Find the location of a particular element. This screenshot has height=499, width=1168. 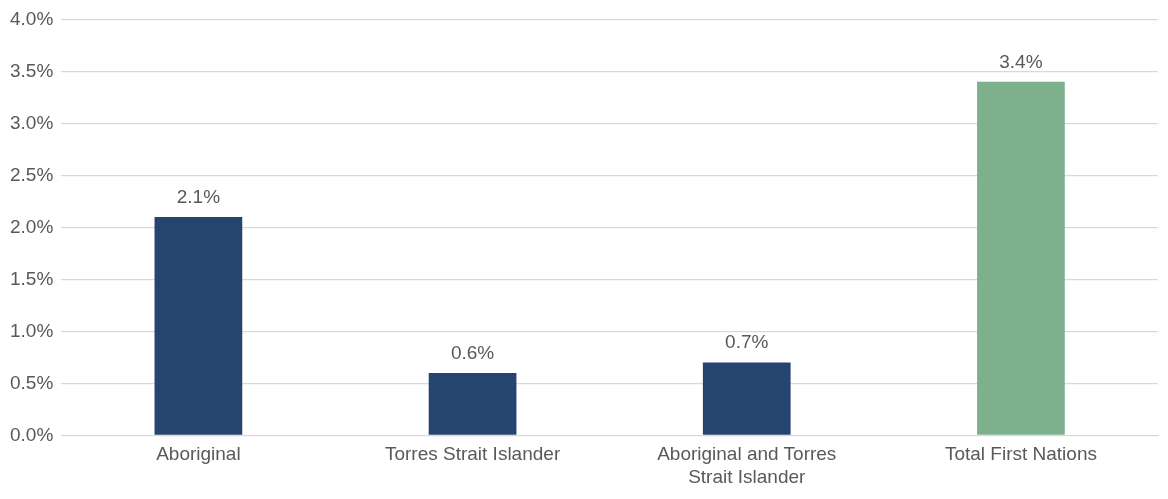

x-tick-label: Aboriginal and Torres Strait Islander is located at coordinates (747, 465).